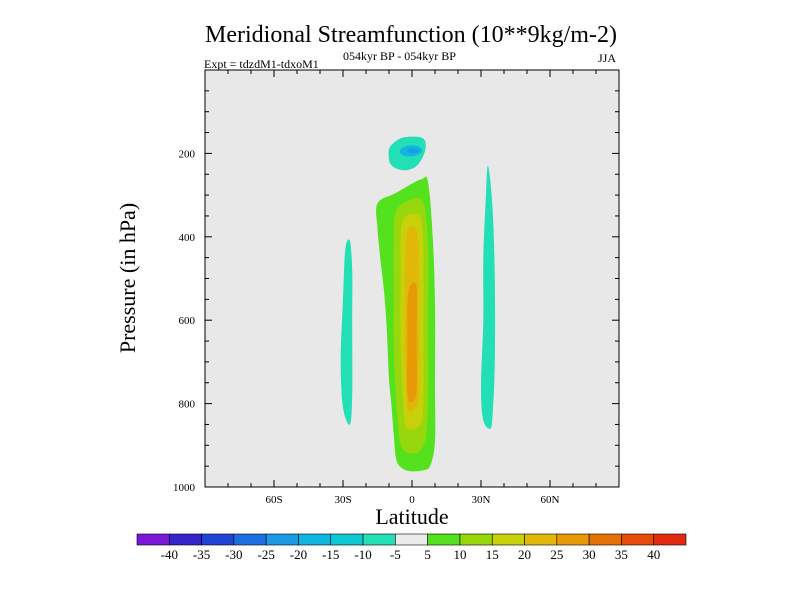 Image resolution: width=800 pixels, height=600 pixels. What do you see at coordinates (481, 500) in the screenshot?
I see `x-tick-label: 30N` at bounding box center [481, 500].